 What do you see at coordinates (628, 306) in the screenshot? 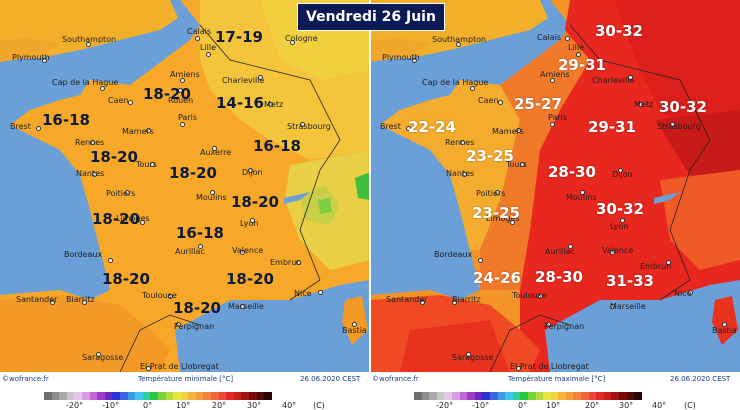
I see `city-label: Marseille` at bounding box center [628, 306].